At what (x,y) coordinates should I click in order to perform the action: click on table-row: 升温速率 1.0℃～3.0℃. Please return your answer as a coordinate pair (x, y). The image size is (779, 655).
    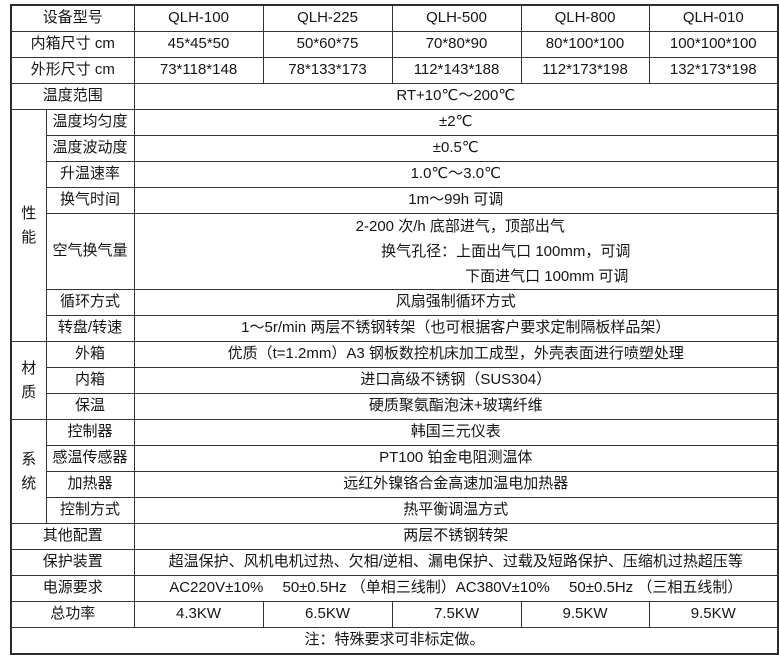
    Looking at the image, I should click on (395, 174).